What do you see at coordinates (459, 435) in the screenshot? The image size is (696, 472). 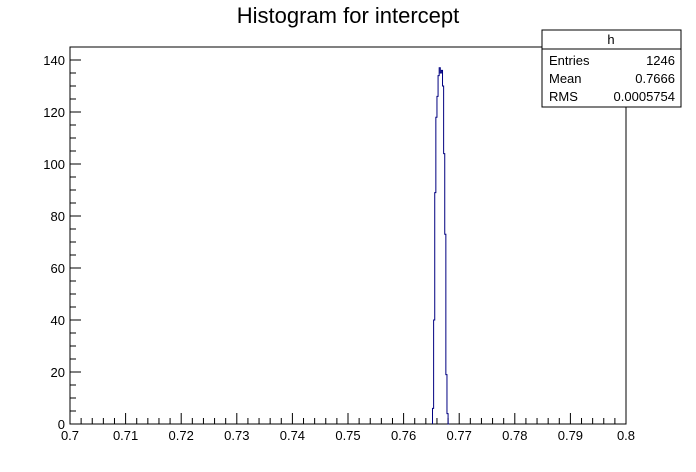 I see `x-tick-label: 0.77` at bounding box center [459, 435].